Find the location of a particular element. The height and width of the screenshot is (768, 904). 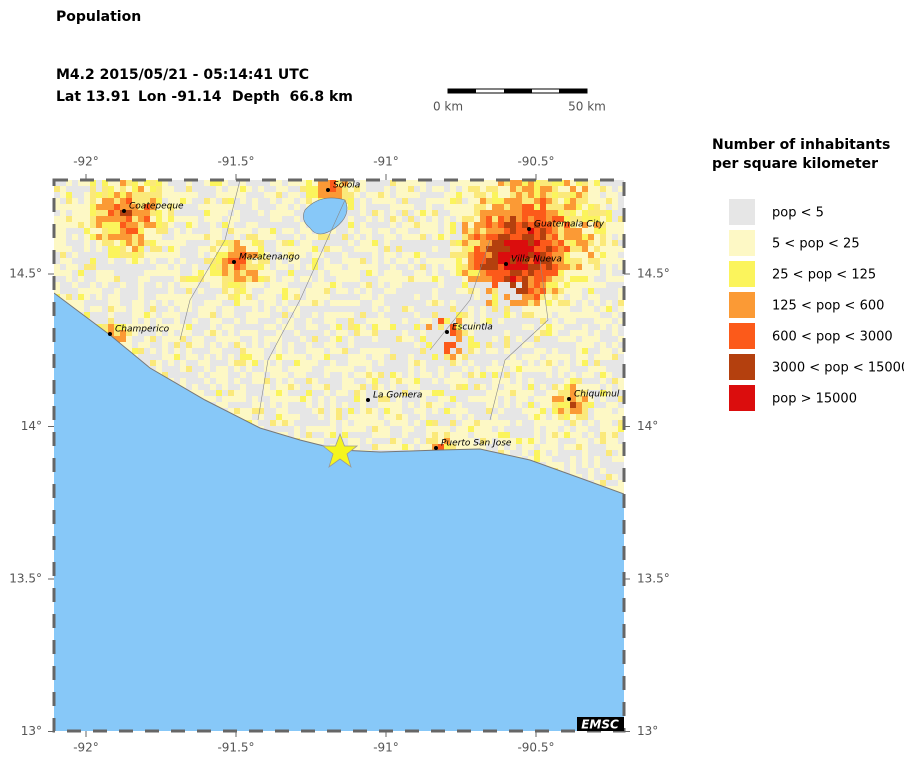

scale-label: 0 km is located at coordinates (448, 107).